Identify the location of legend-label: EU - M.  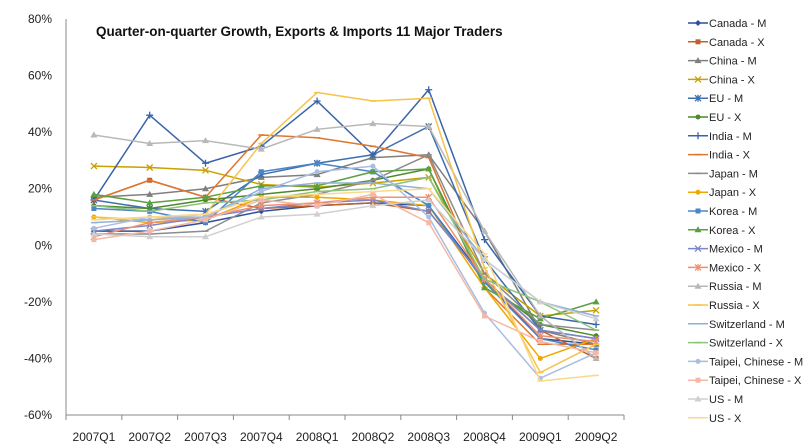
(726, 99).